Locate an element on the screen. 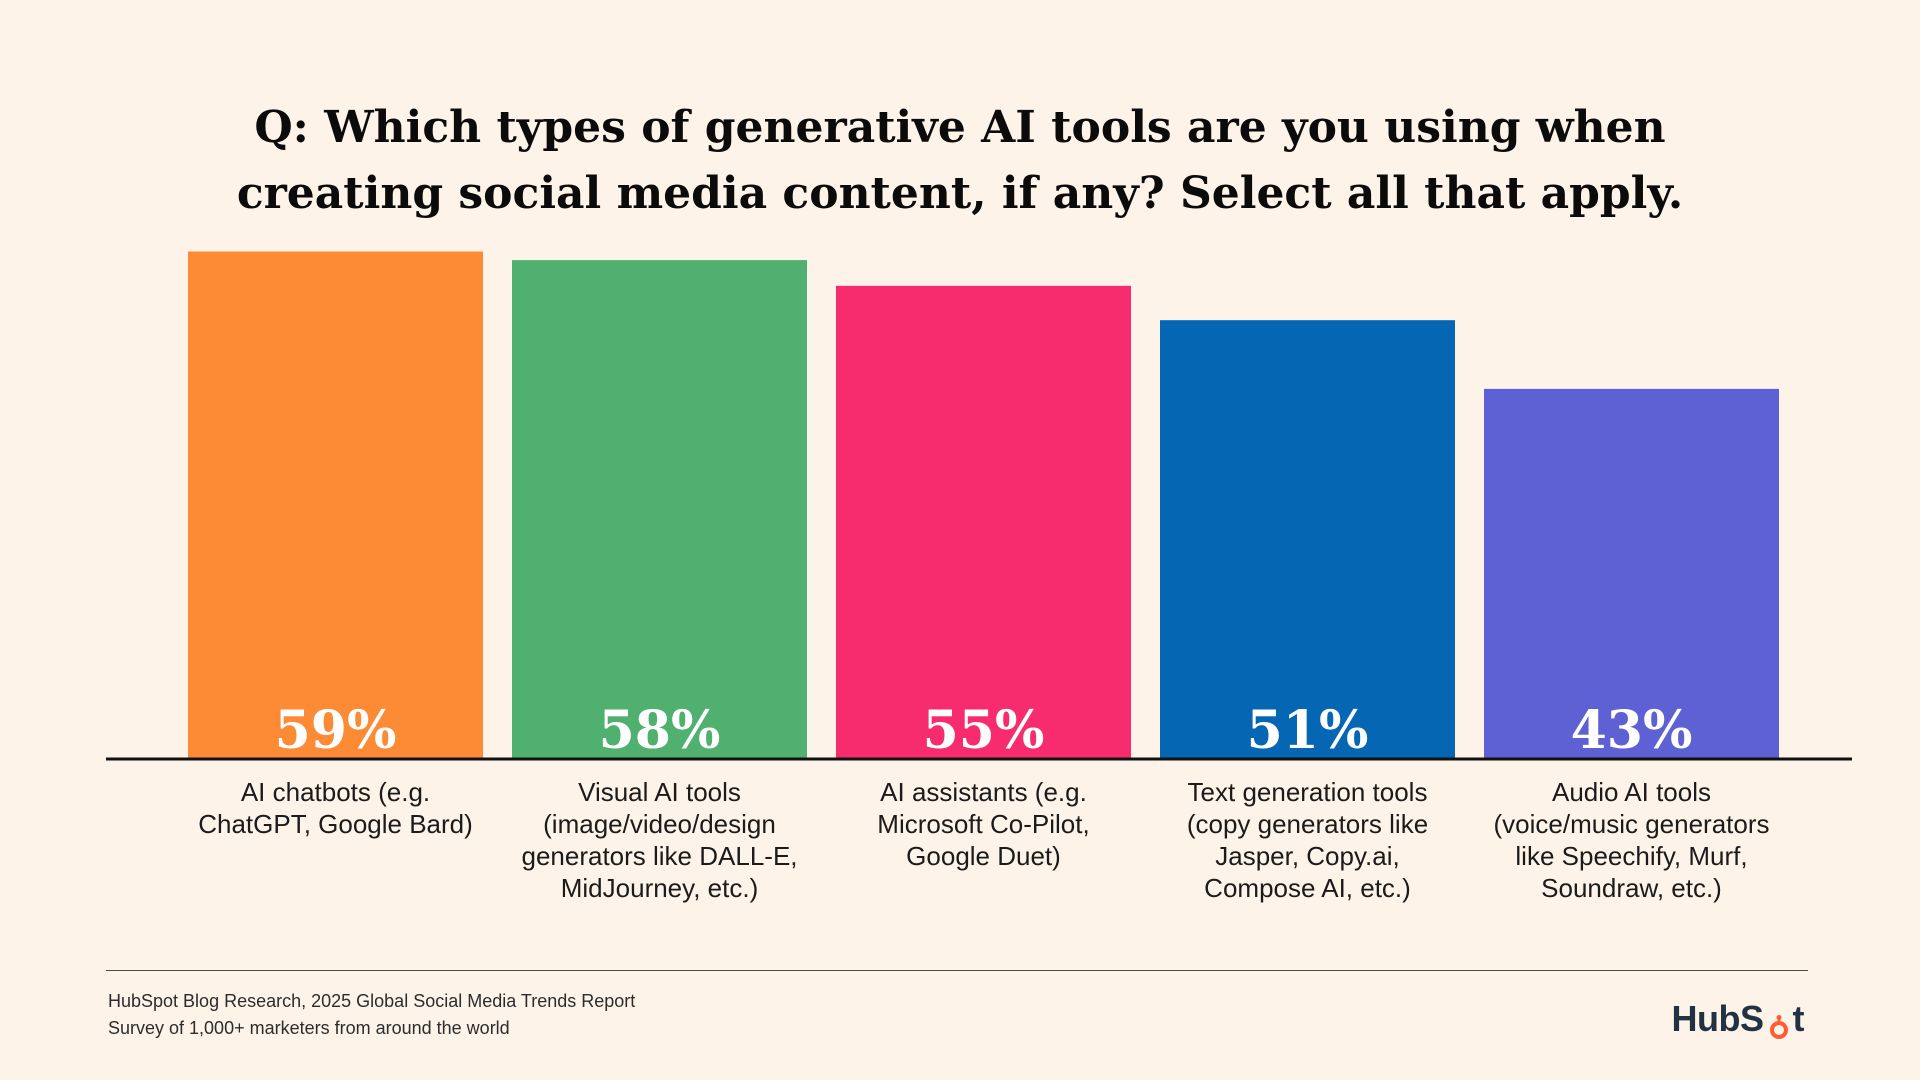  category-label-1: AI chatbots (e.g. ChatGPT, Google Bard) is located at coordinates (335, 808).